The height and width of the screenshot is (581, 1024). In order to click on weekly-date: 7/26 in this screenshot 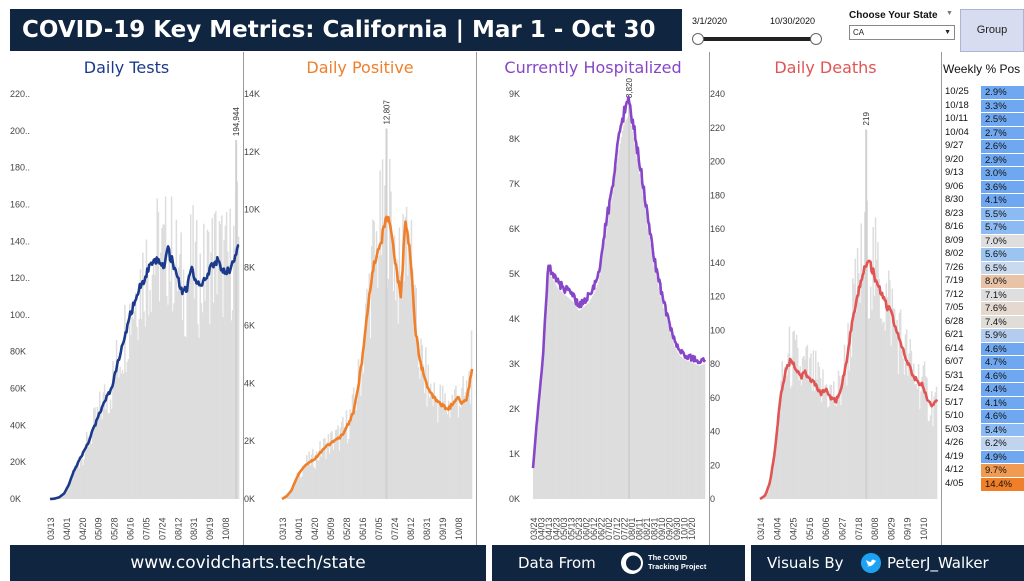, I will do `click(954, 267)`.